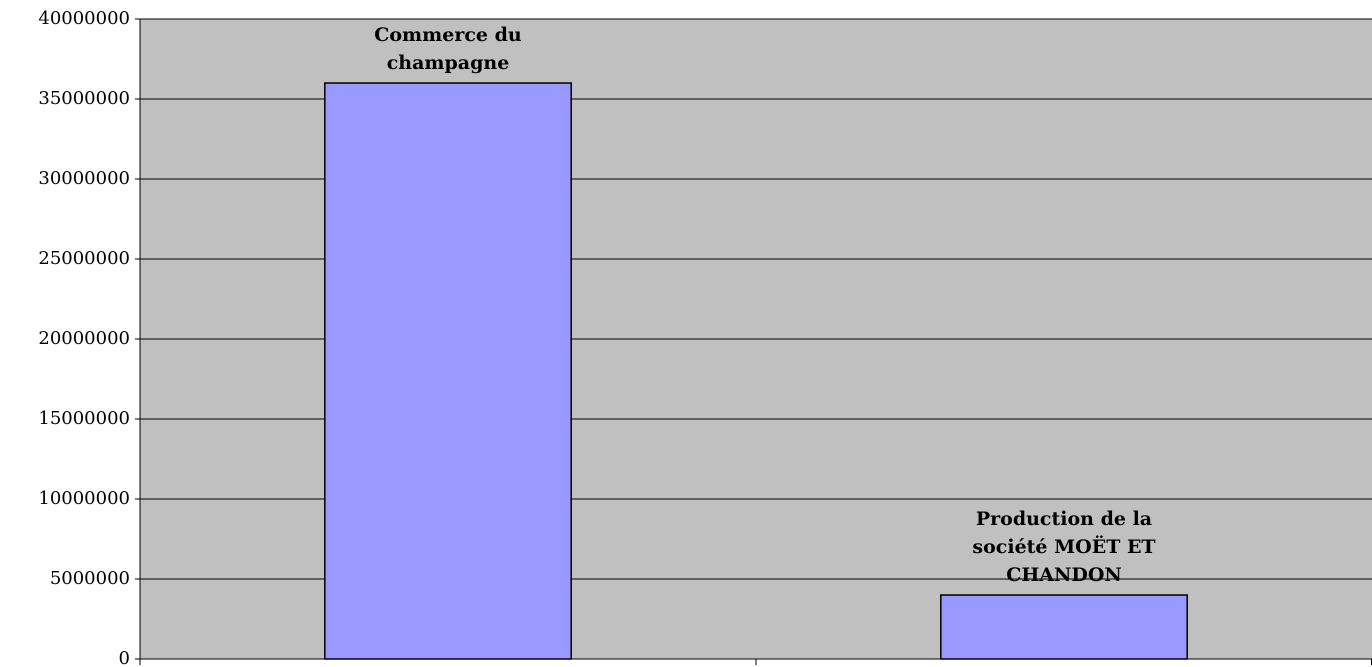  I want to click on y-tick-label: 15000000, so click(84, 418).